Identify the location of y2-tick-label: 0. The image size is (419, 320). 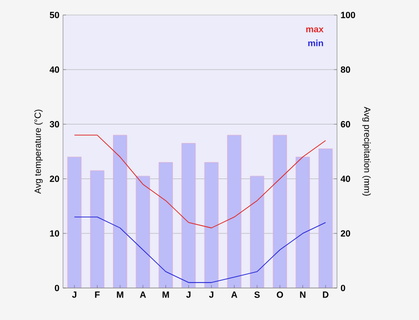
(343, 288).